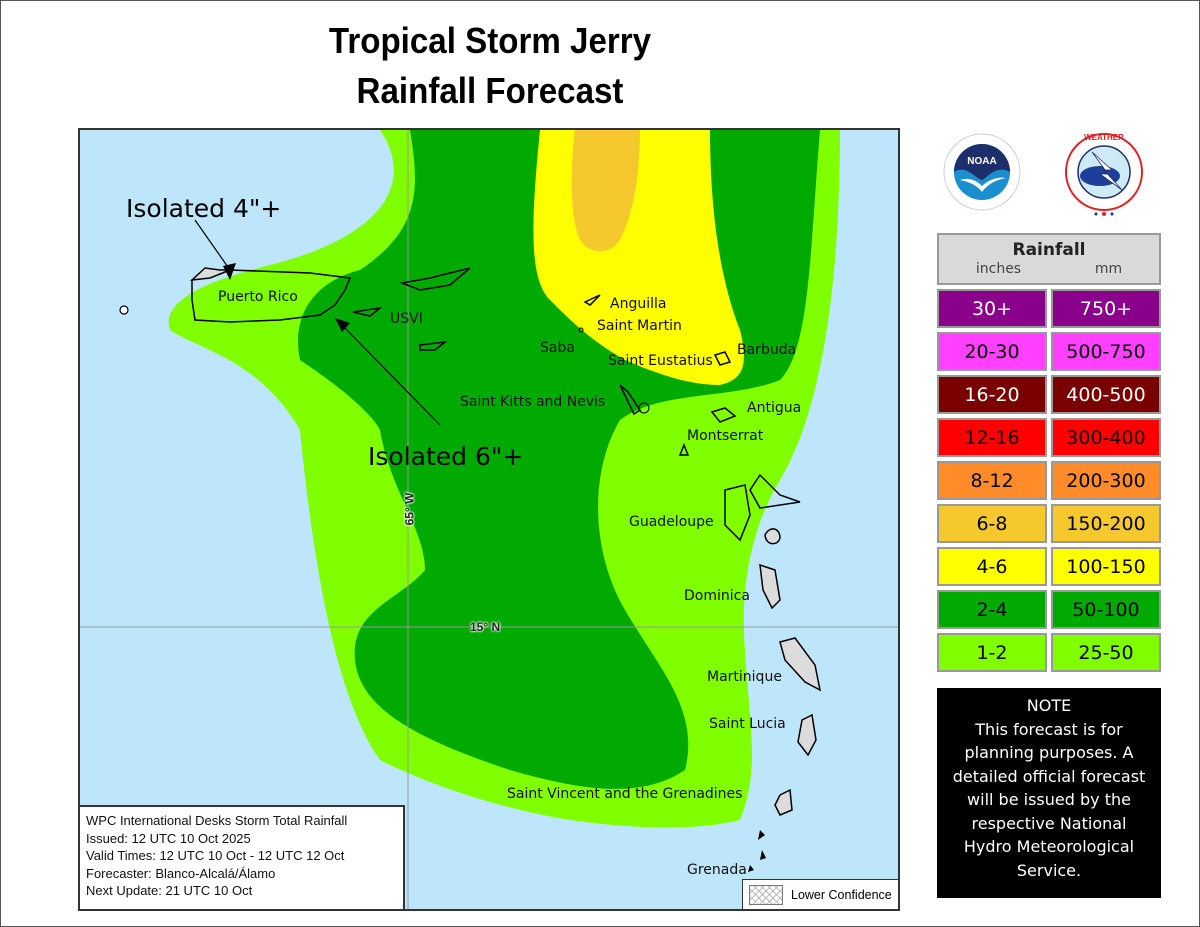 The image size is (1200, 927). What do you see at coordinates (1049, 705) in the screenshot?
I see `note-heading: NOTE` at bounding box center [1049, 705].